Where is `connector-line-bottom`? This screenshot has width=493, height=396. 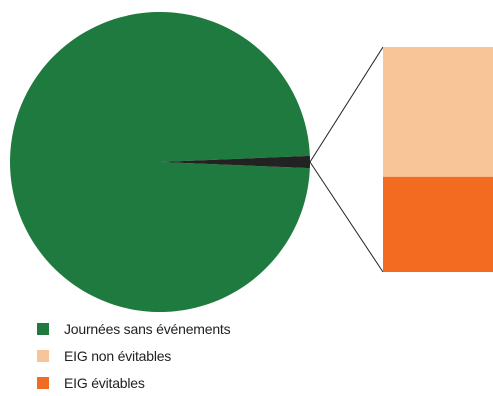 connector-line-bottom is located at coordinates (346, 217).